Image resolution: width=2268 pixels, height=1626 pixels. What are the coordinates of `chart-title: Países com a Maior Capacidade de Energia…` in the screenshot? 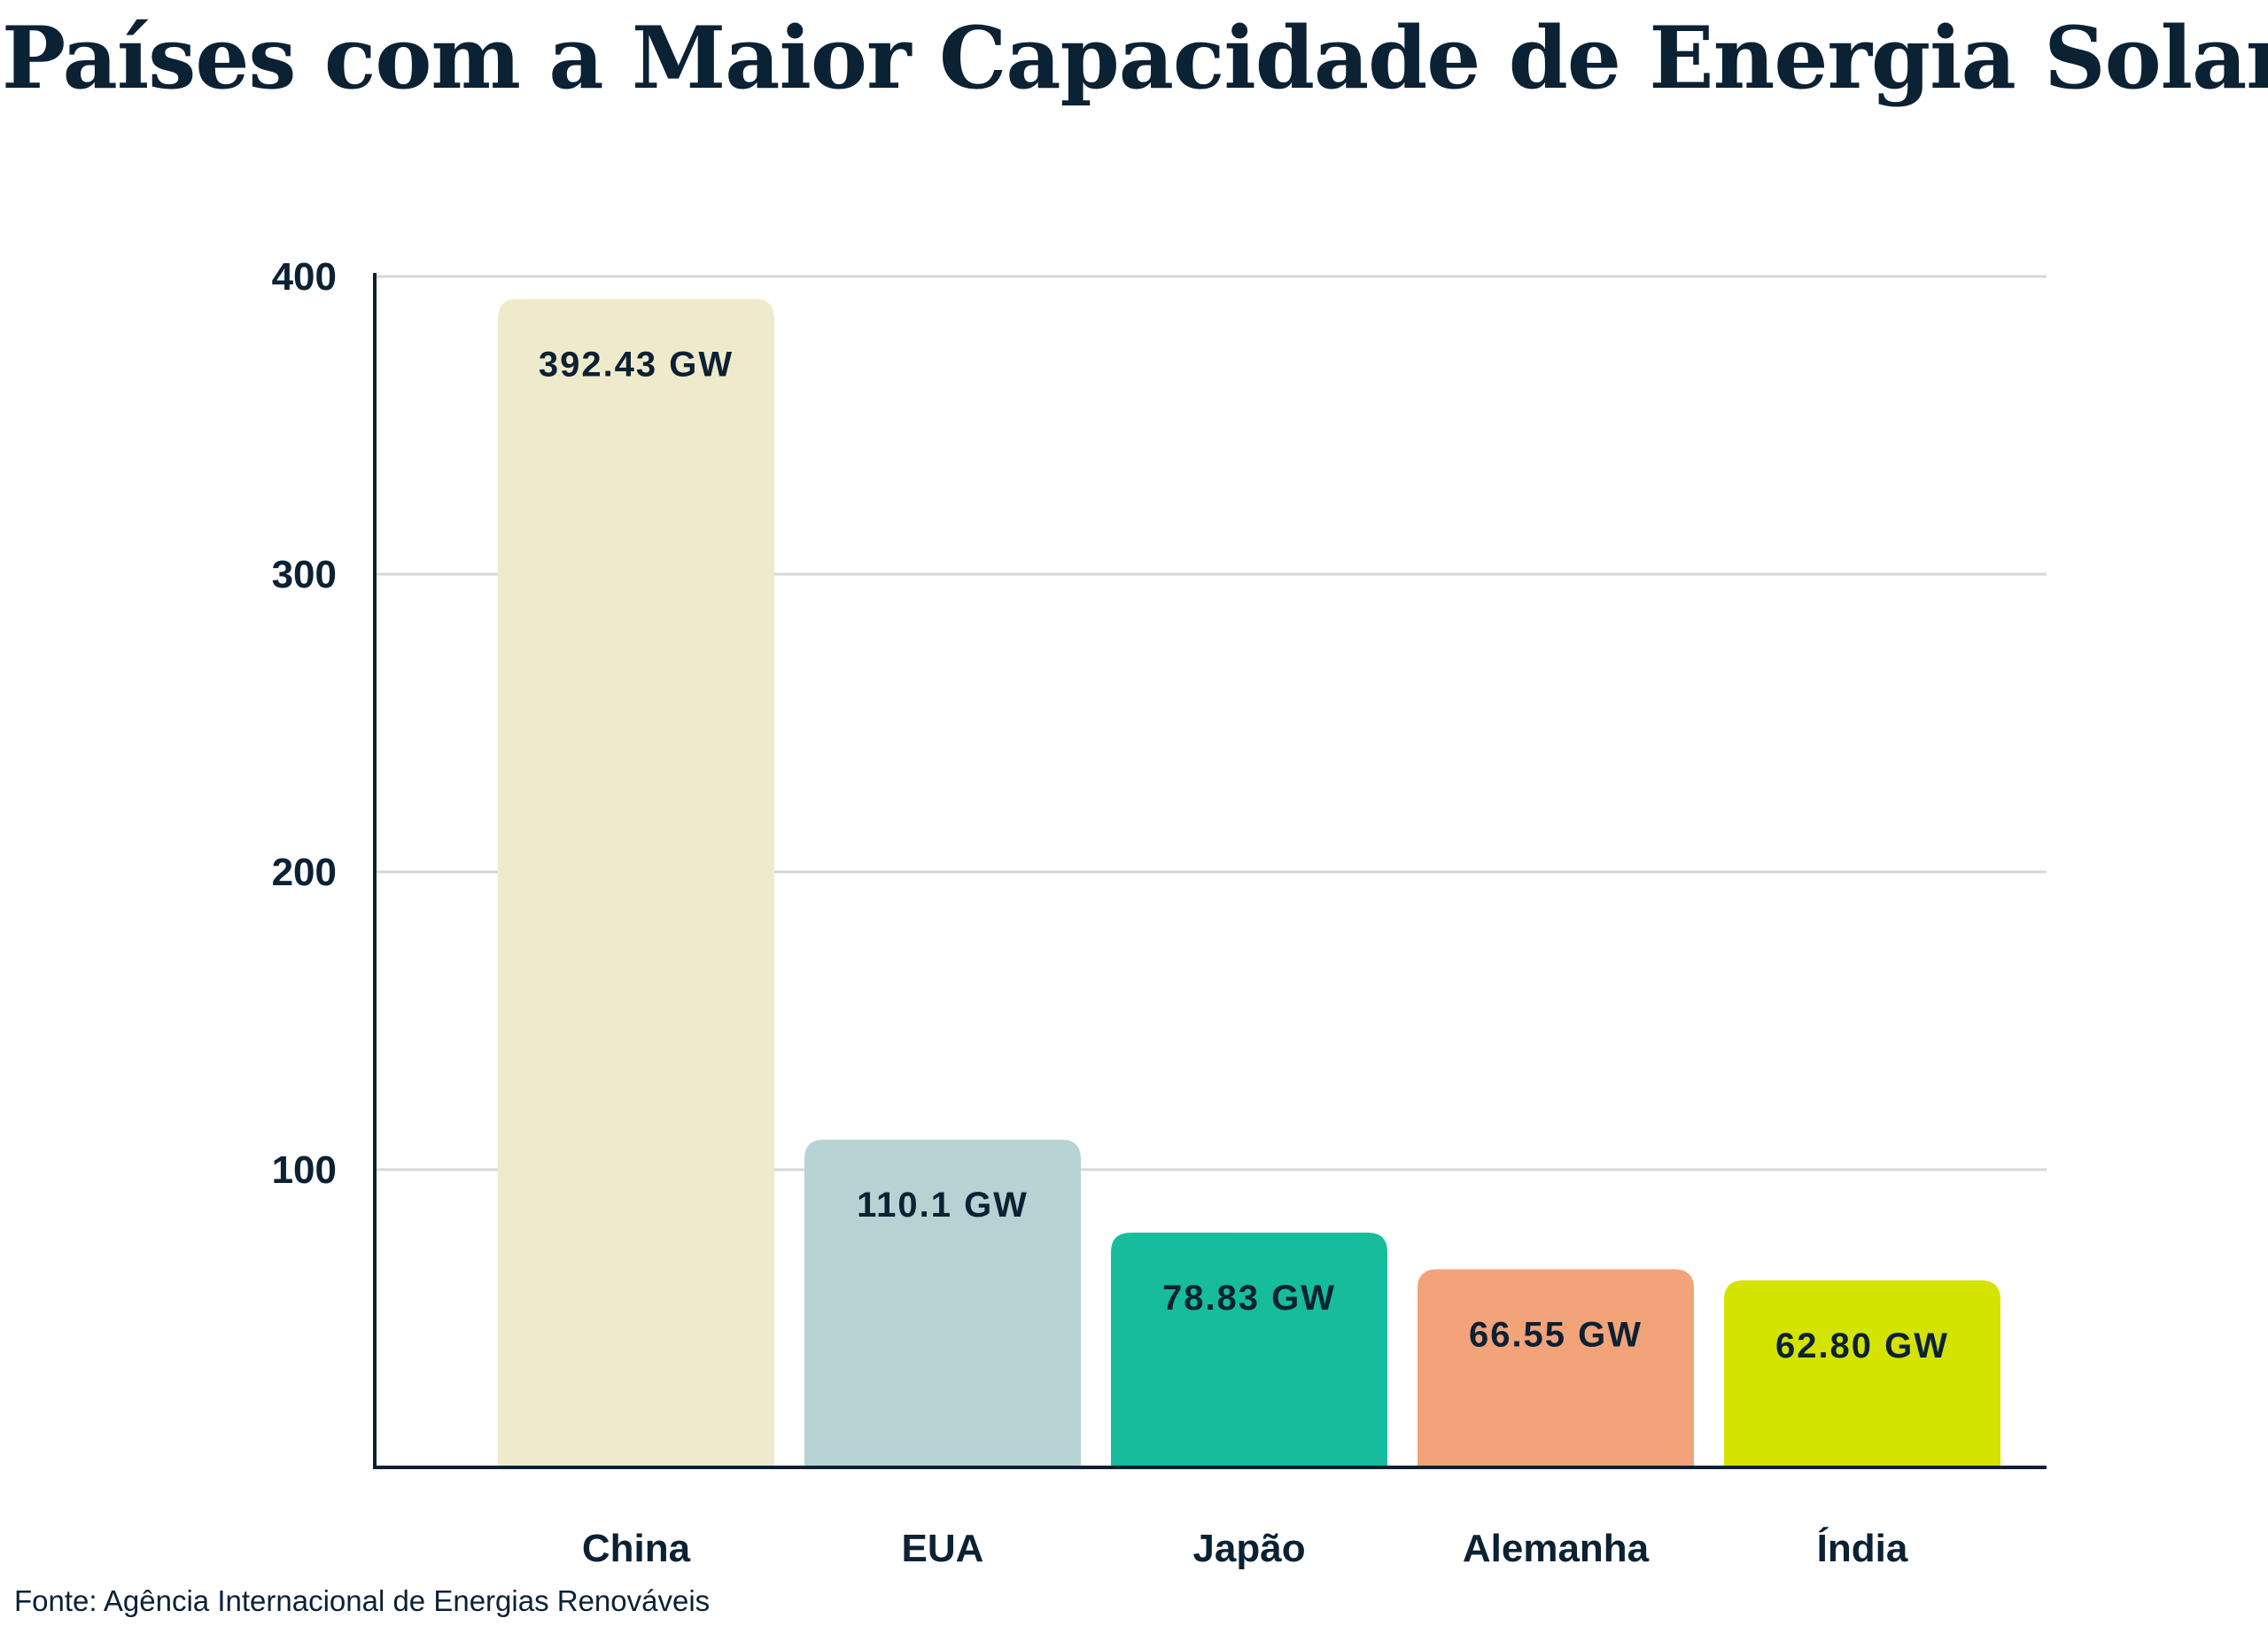 It's located at (1135, 58).